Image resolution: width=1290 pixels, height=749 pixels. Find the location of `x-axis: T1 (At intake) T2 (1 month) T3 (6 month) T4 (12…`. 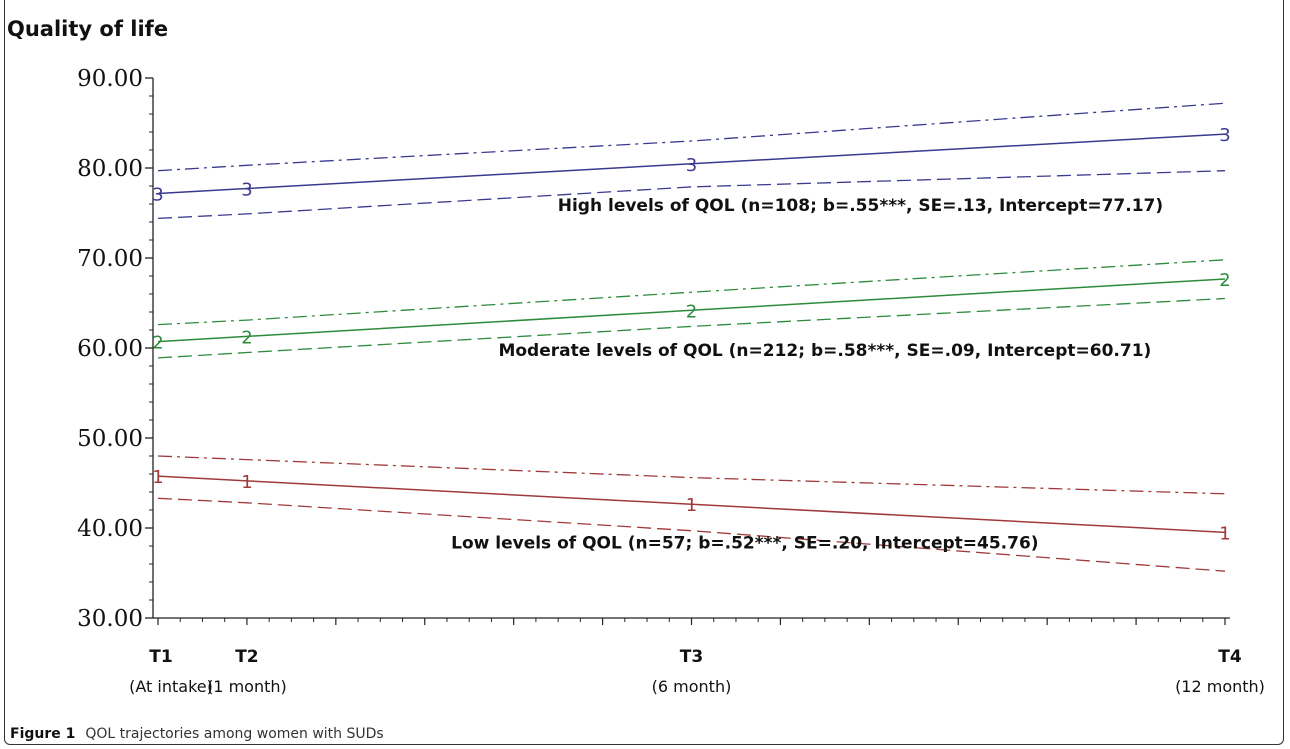

x-axis: T1 (At intake) T2 (1 month) T3 (6 month) T4 (12… is located at coordinates (697, 656).